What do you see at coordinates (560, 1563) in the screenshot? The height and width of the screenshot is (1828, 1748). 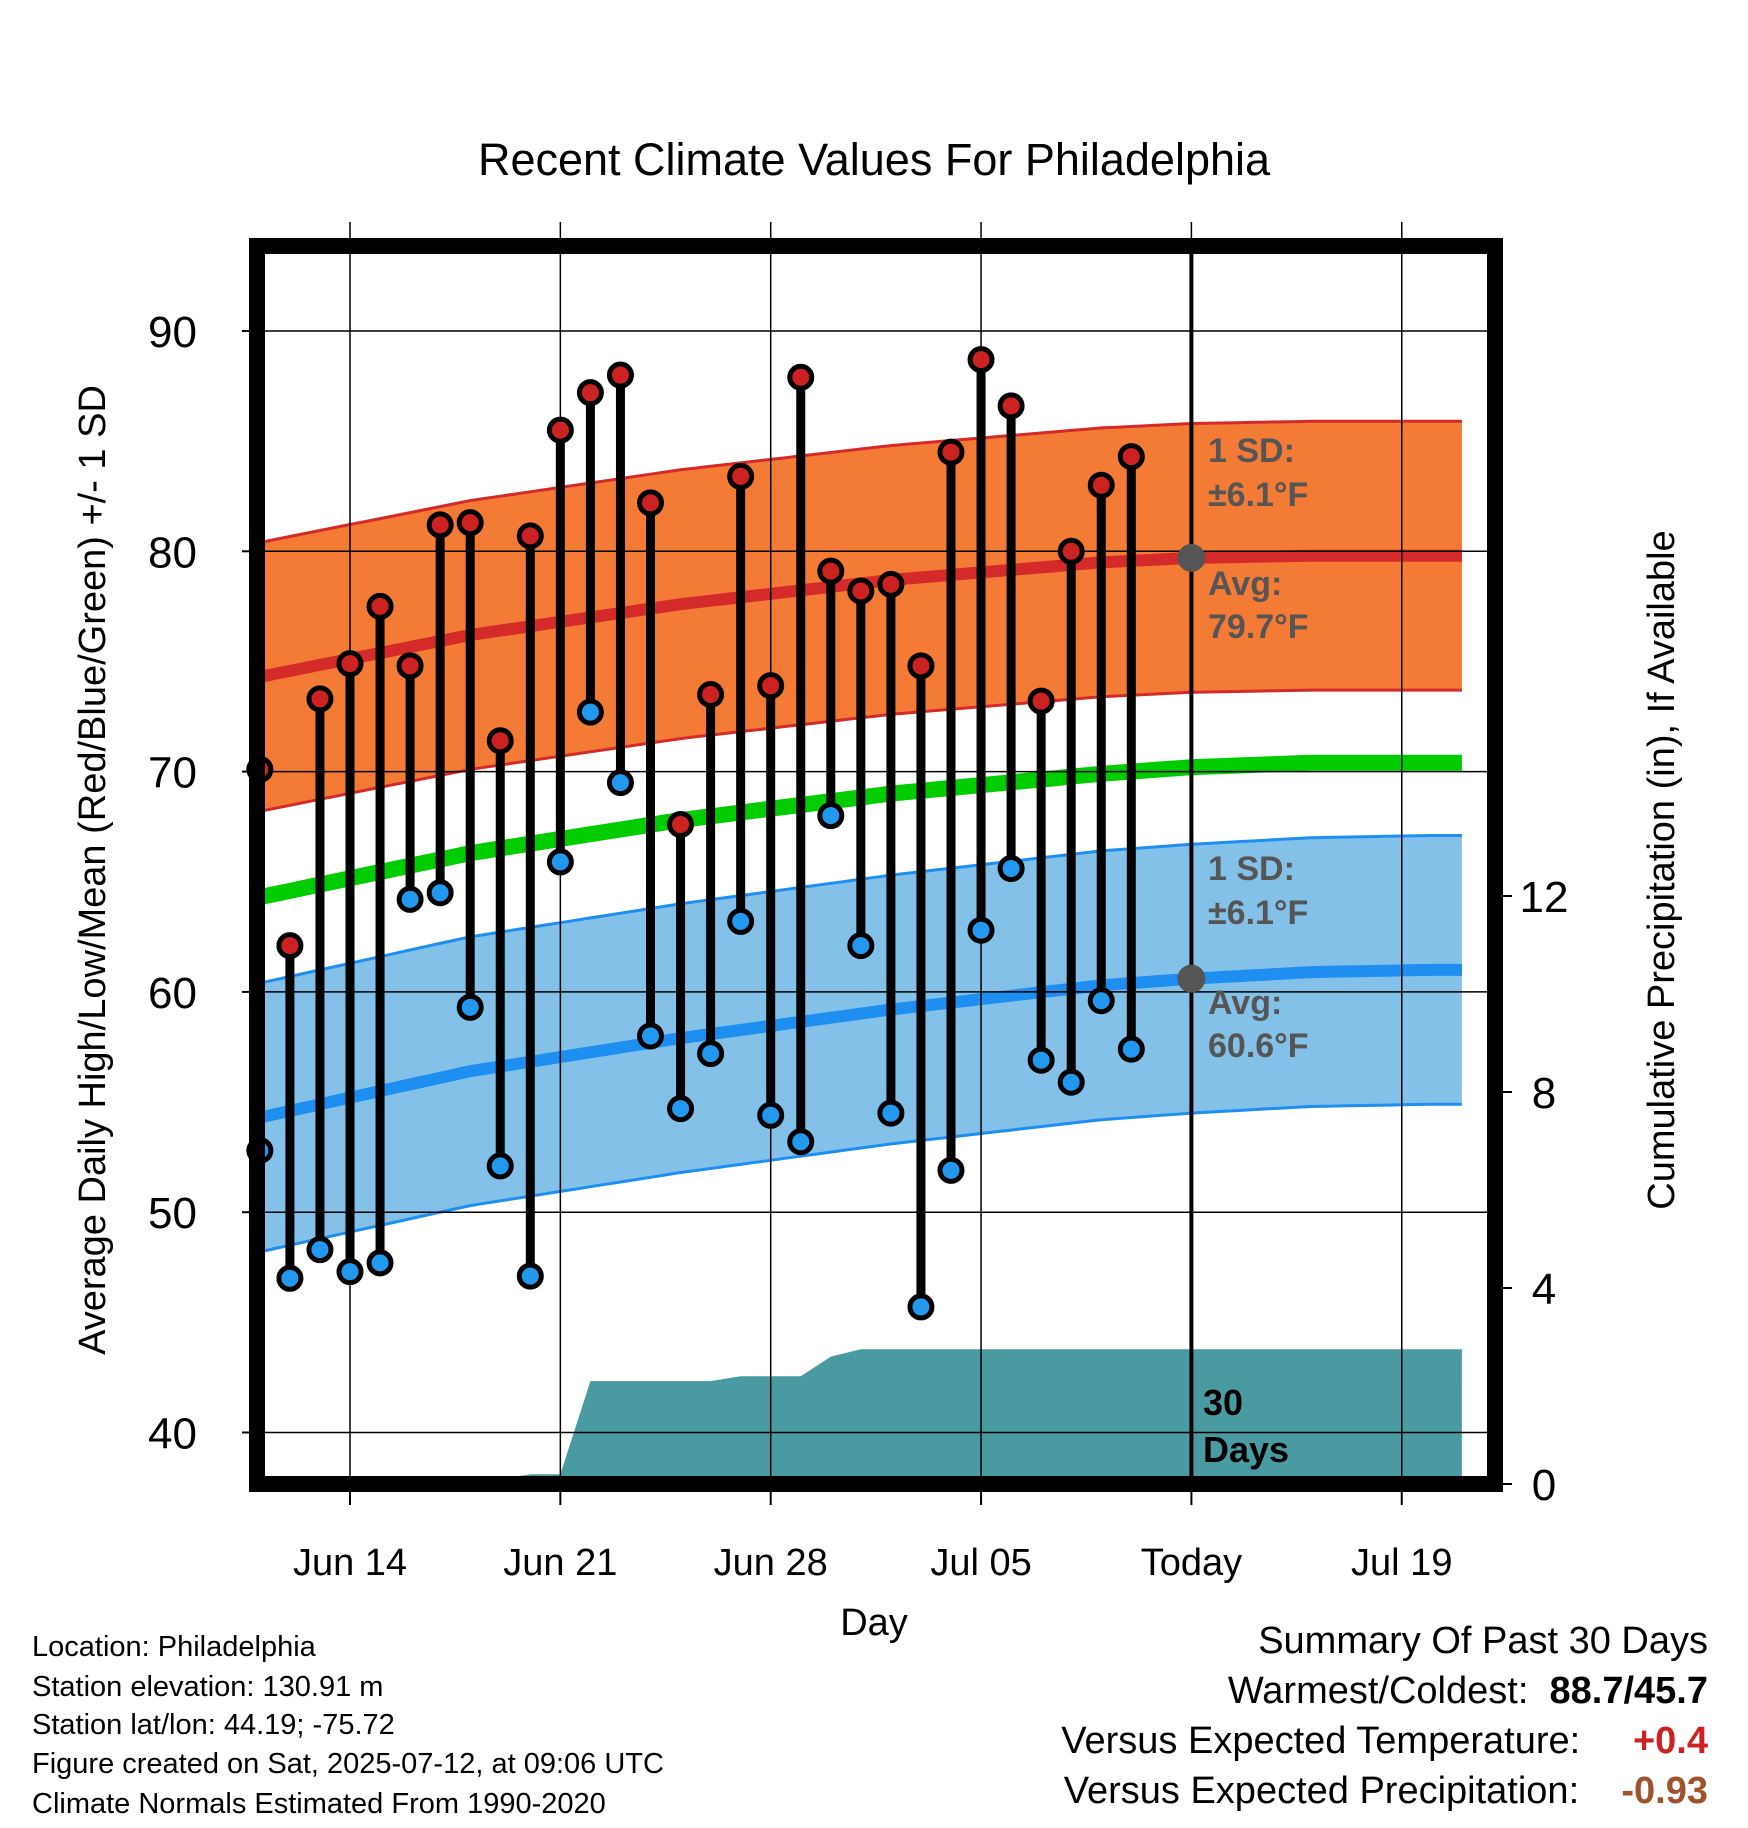 I see `x-tick-label: Jun 21` at bounding box center [560, 1563].